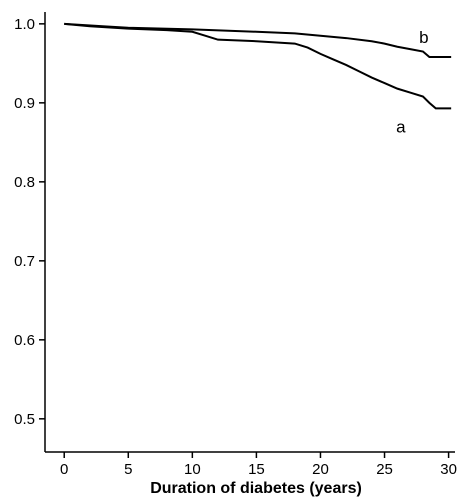  Describe the element at coordinates (256, 488) in the screenshot. I see `x-axis-label: Duration of diabetes (years)` at that location.